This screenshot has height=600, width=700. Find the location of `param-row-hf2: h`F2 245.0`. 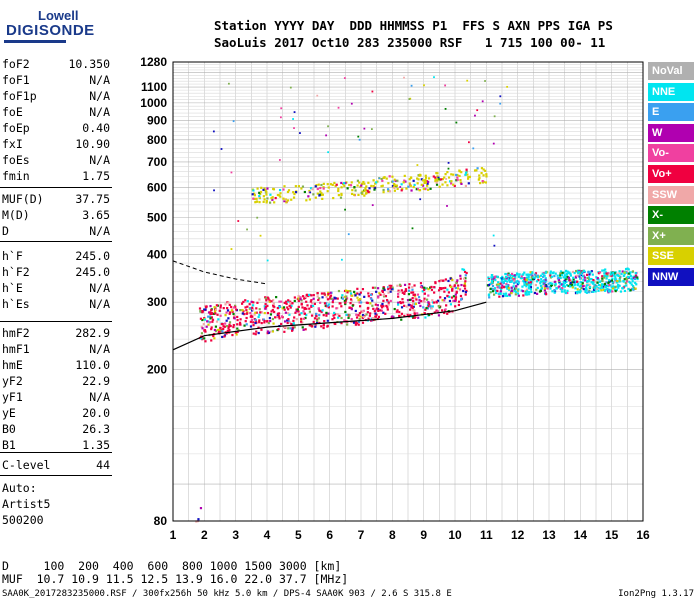

param-row-hf2: h`F2 245.0 is located at coordinates (56, 273).